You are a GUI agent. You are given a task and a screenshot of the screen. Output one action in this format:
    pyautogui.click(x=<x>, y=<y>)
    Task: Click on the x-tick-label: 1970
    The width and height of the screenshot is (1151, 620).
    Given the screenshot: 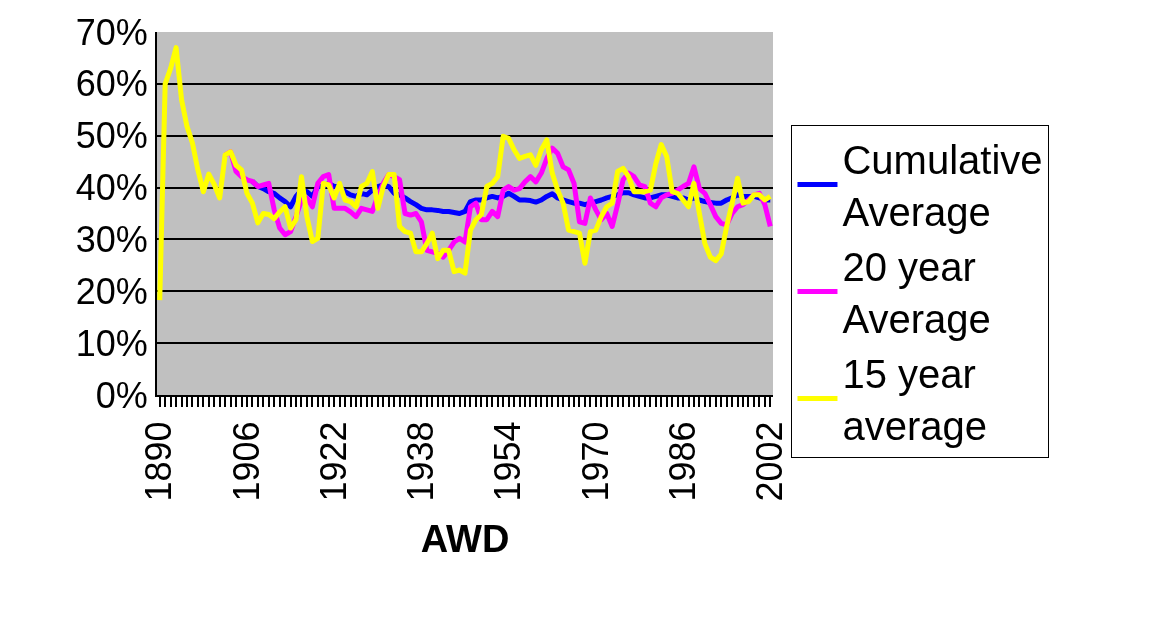 What is the action you would take?
    pyautogui.click(x=595, y=461)
    